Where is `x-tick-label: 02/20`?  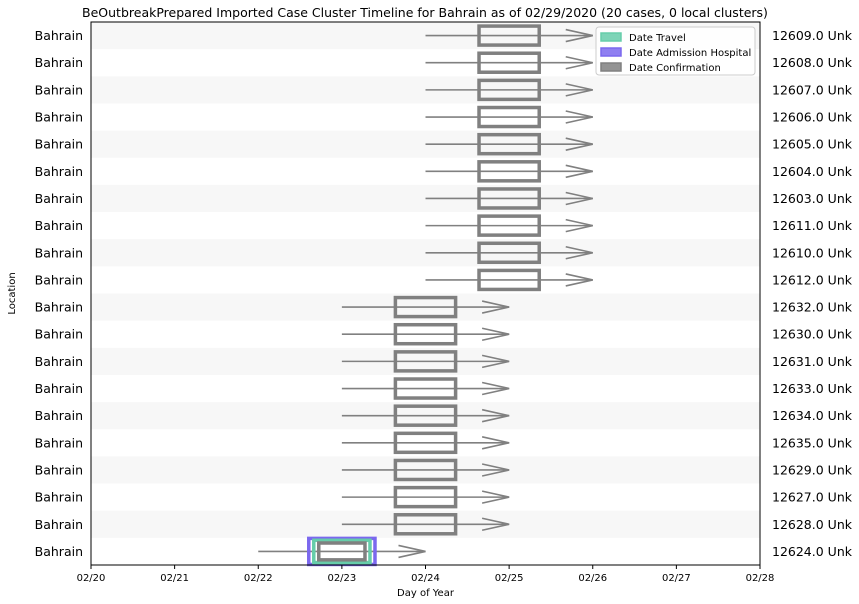 x-tick-label: 02/20 is located at coordinates (91, 578).